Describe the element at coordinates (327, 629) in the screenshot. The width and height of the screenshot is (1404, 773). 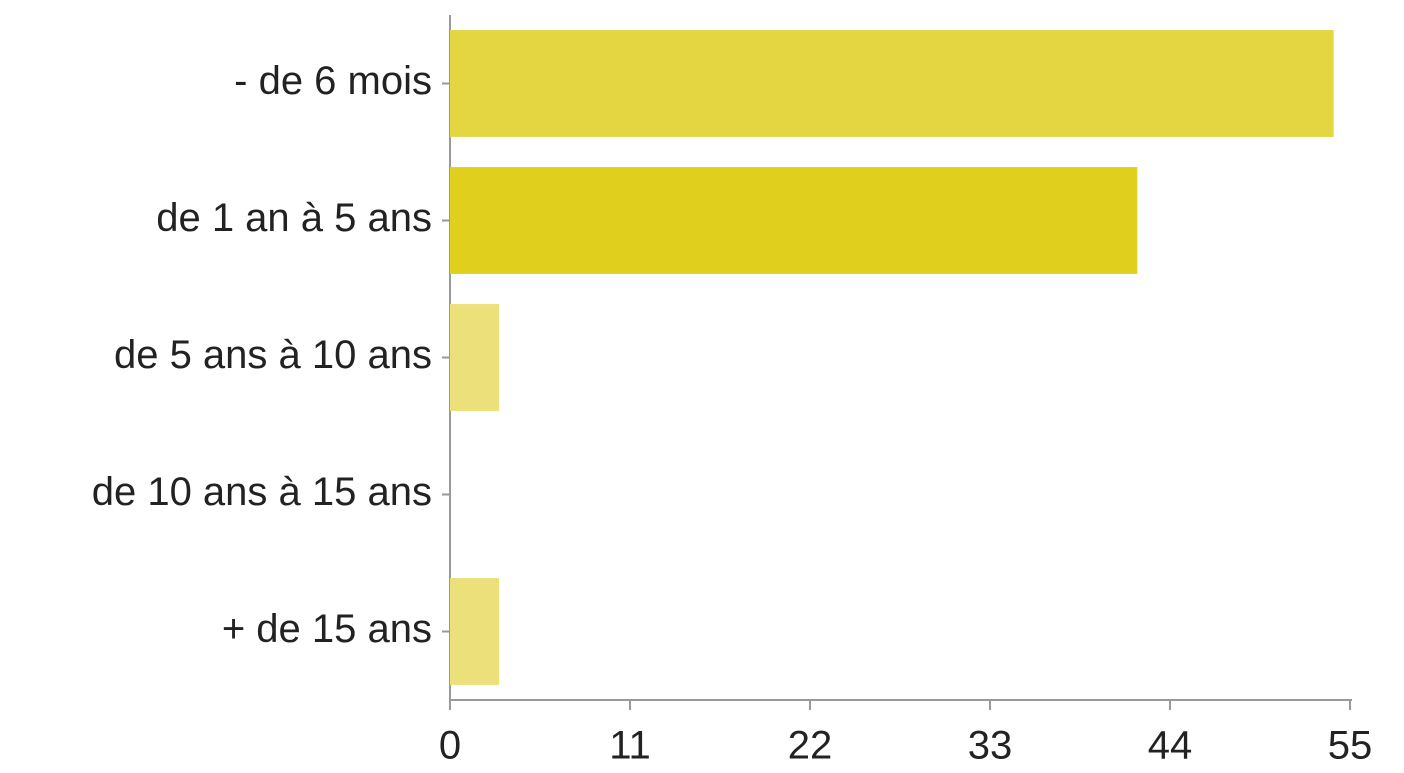
I see `y-tick-label: + de 15 ans` at that location.